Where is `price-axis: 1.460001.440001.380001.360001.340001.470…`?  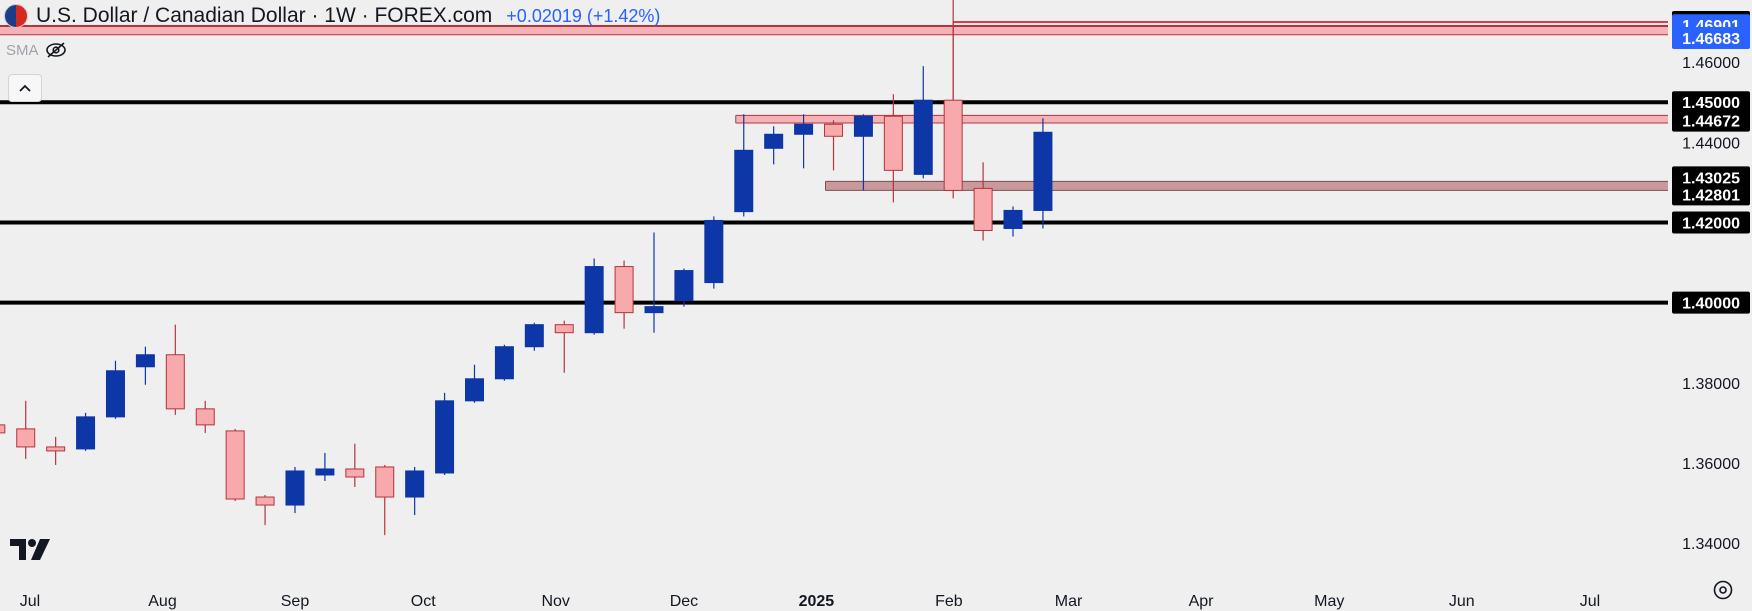 price-axis: 1.460001.440001.380001.360001.340001.470… is located at coordinates (1711, 282).